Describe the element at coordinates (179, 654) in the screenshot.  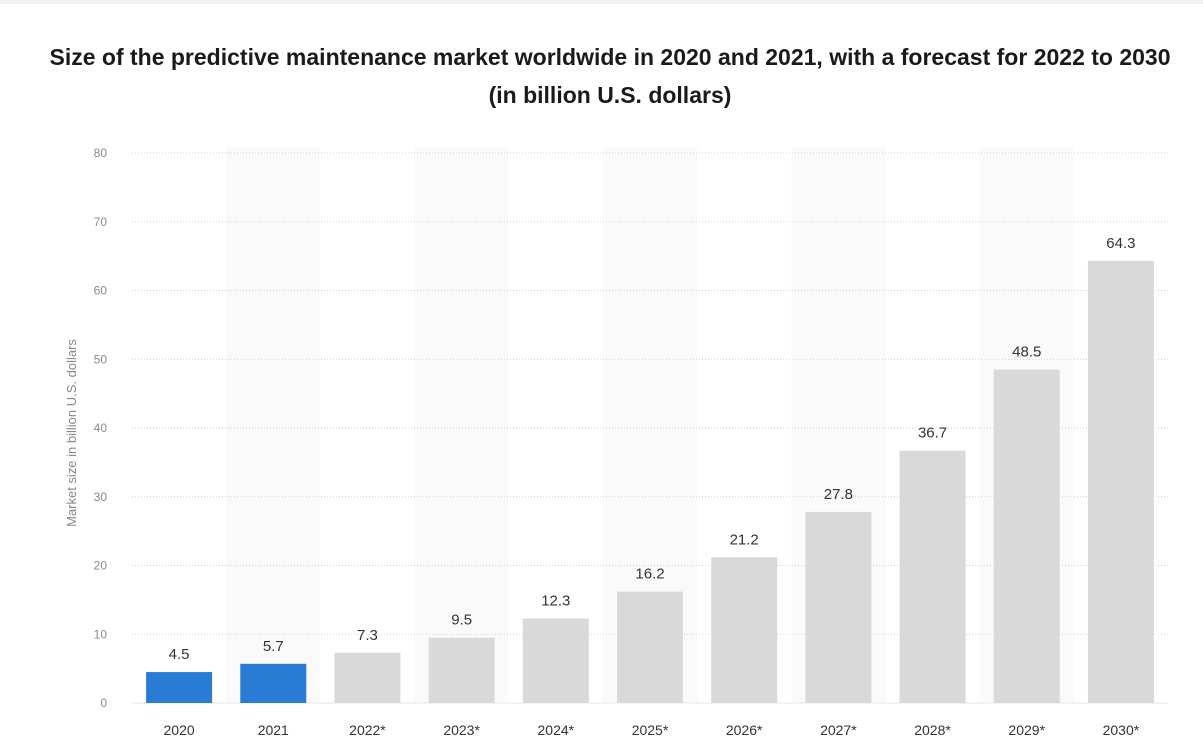
I see `value-label: 4.5` at that location.